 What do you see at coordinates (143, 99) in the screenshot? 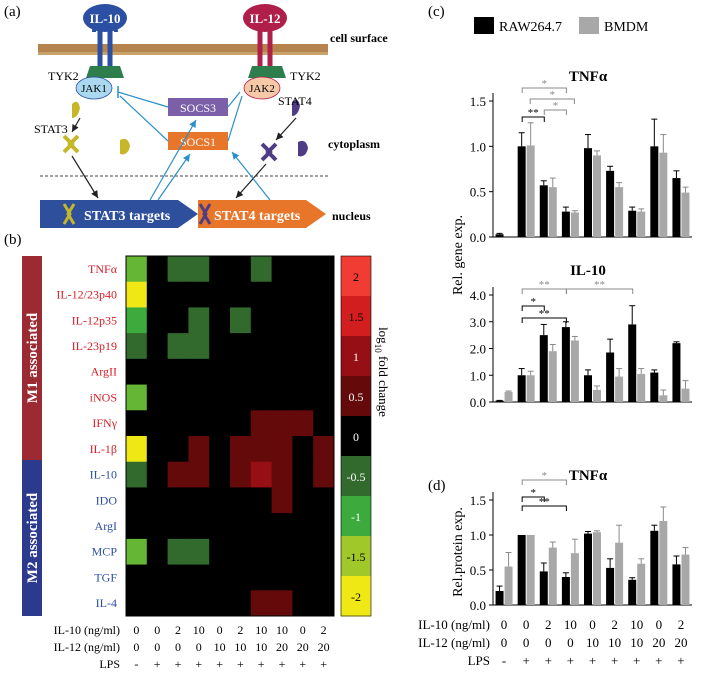
I see `inhibit-line-socs3-jak1` at bounding box center [143, 99].